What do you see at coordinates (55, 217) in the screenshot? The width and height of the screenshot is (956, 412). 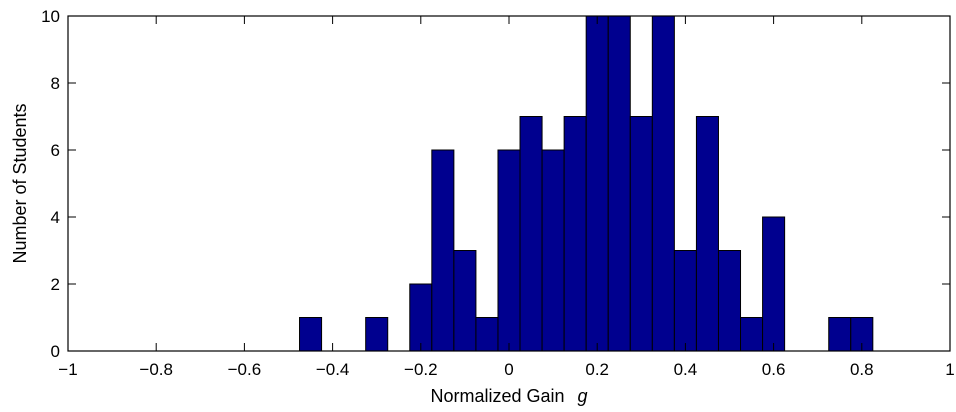 I see `y-tick-label: 4` at bounding box center [55, 217].